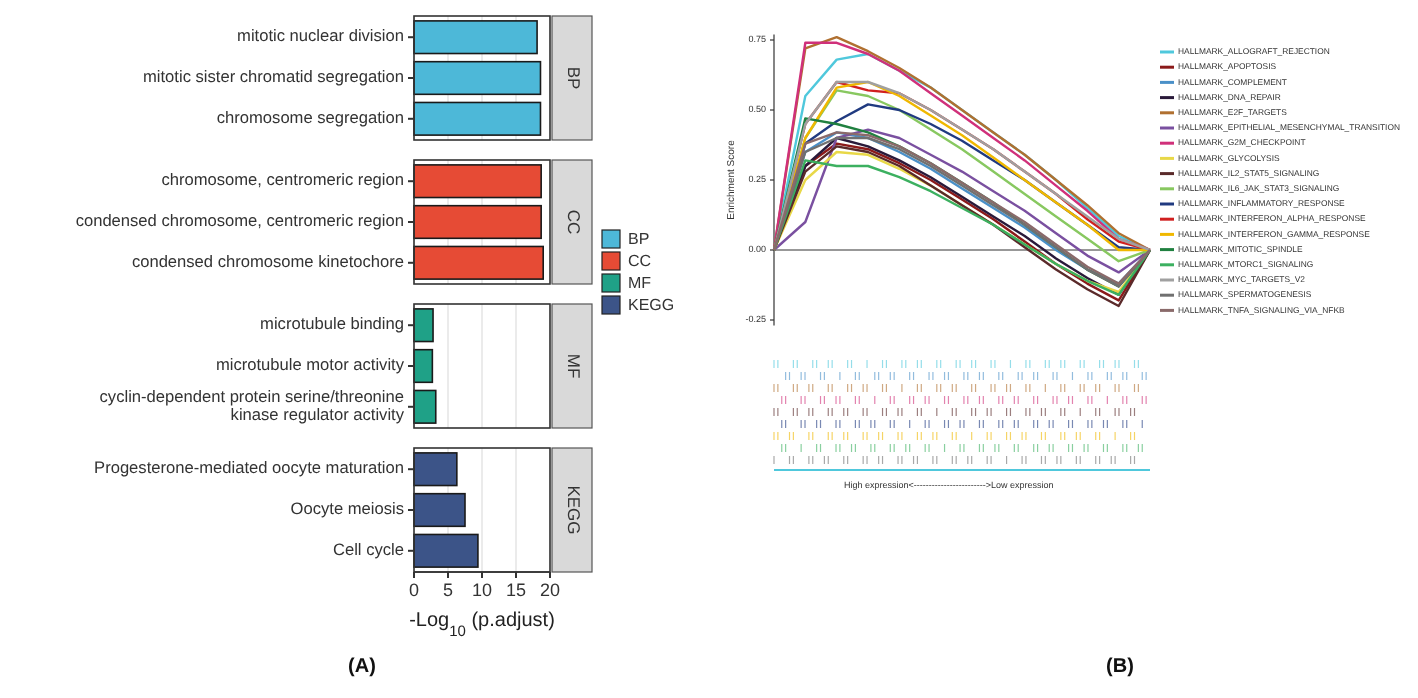 The height and width of the screenshot is (698, 1418). Describe the element at coordinates (640, 261) in the screenshot. I see `legend-label: CC` at that location.